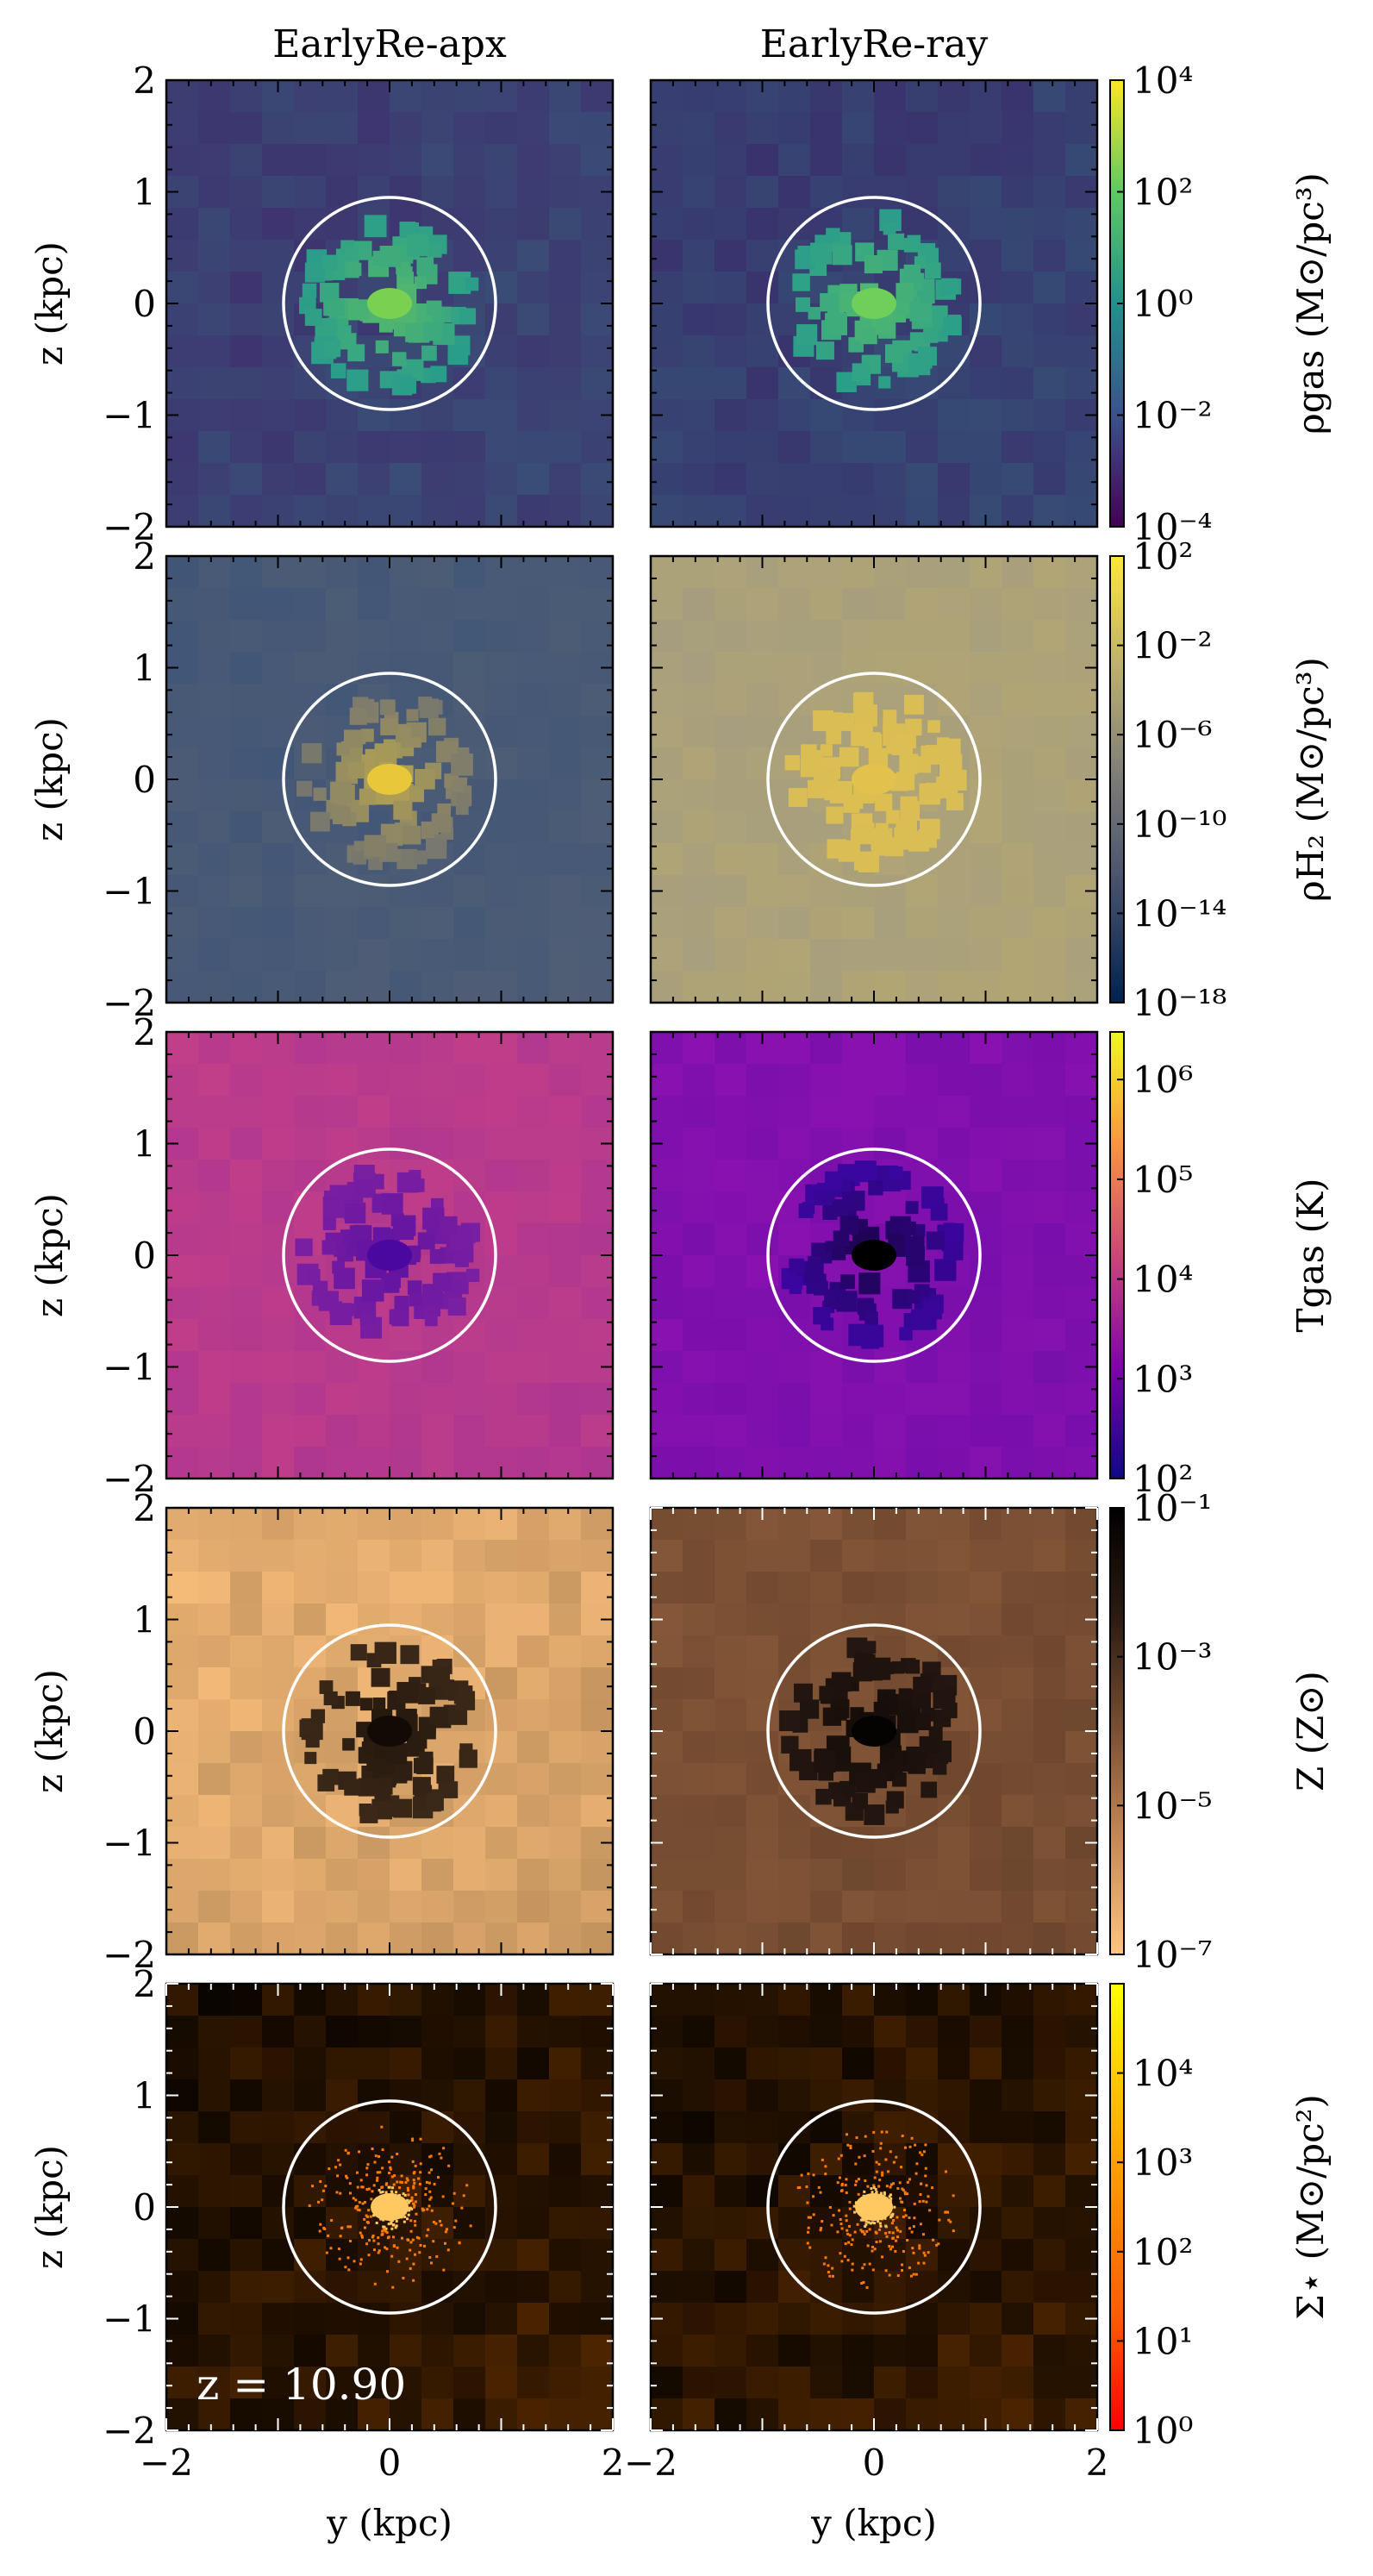  I want to click on galaxy-center, so click(874, 303).